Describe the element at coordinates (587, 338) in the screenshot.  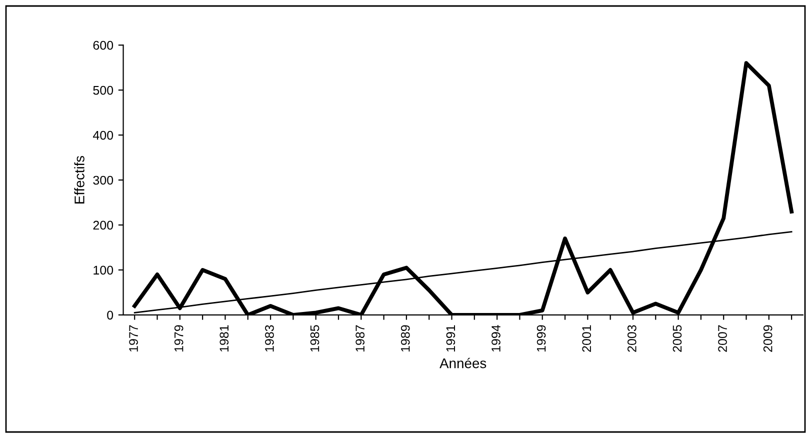
I see `x-tick-label: 2001` at that location.